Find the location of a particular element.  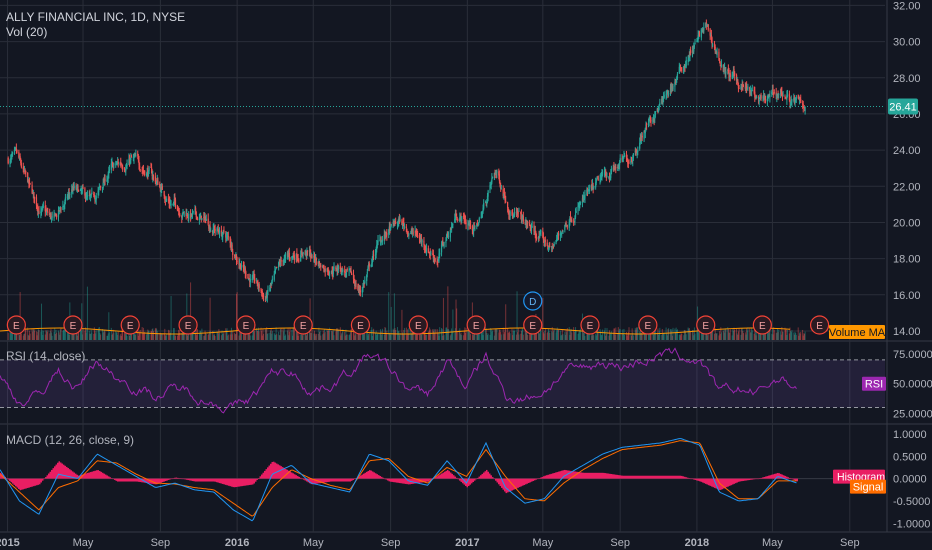

volume-title: Vol (20) is located at coordinates (27, 32).